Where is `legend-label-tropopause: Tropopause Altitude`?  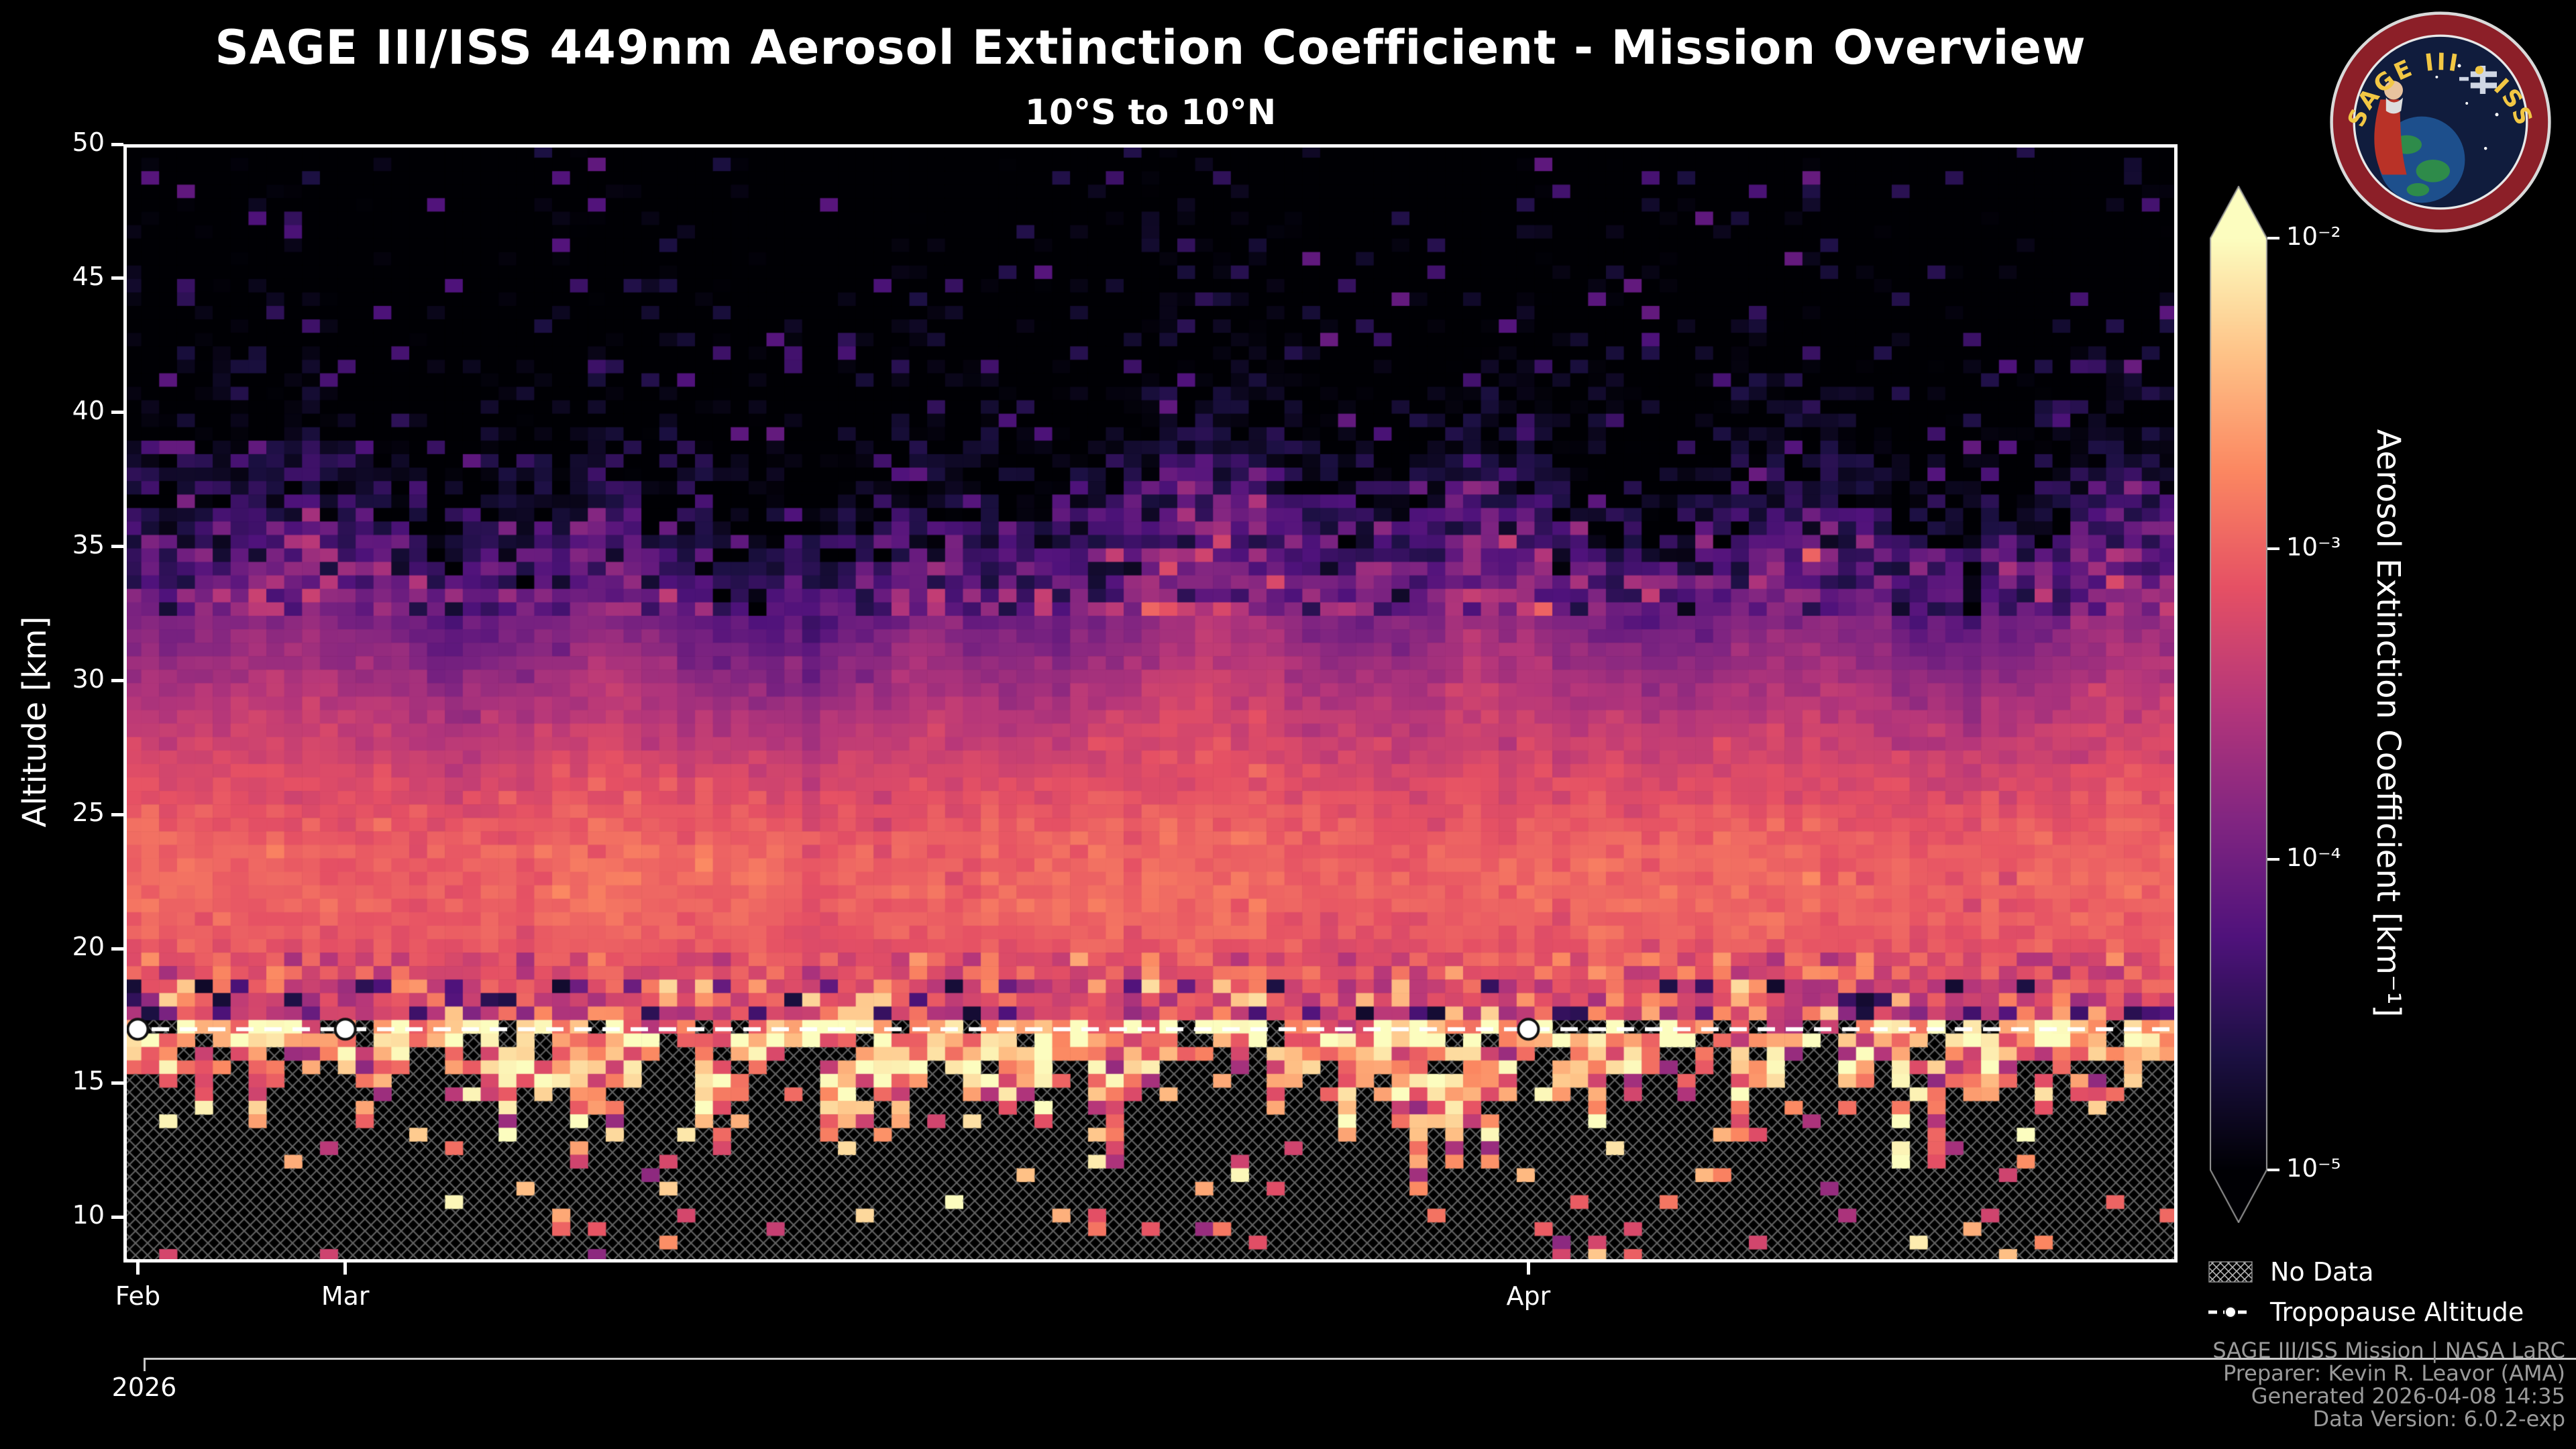 legend-label-tropopause: Tropopause Altitude is located at coordinates (2397, 1312).